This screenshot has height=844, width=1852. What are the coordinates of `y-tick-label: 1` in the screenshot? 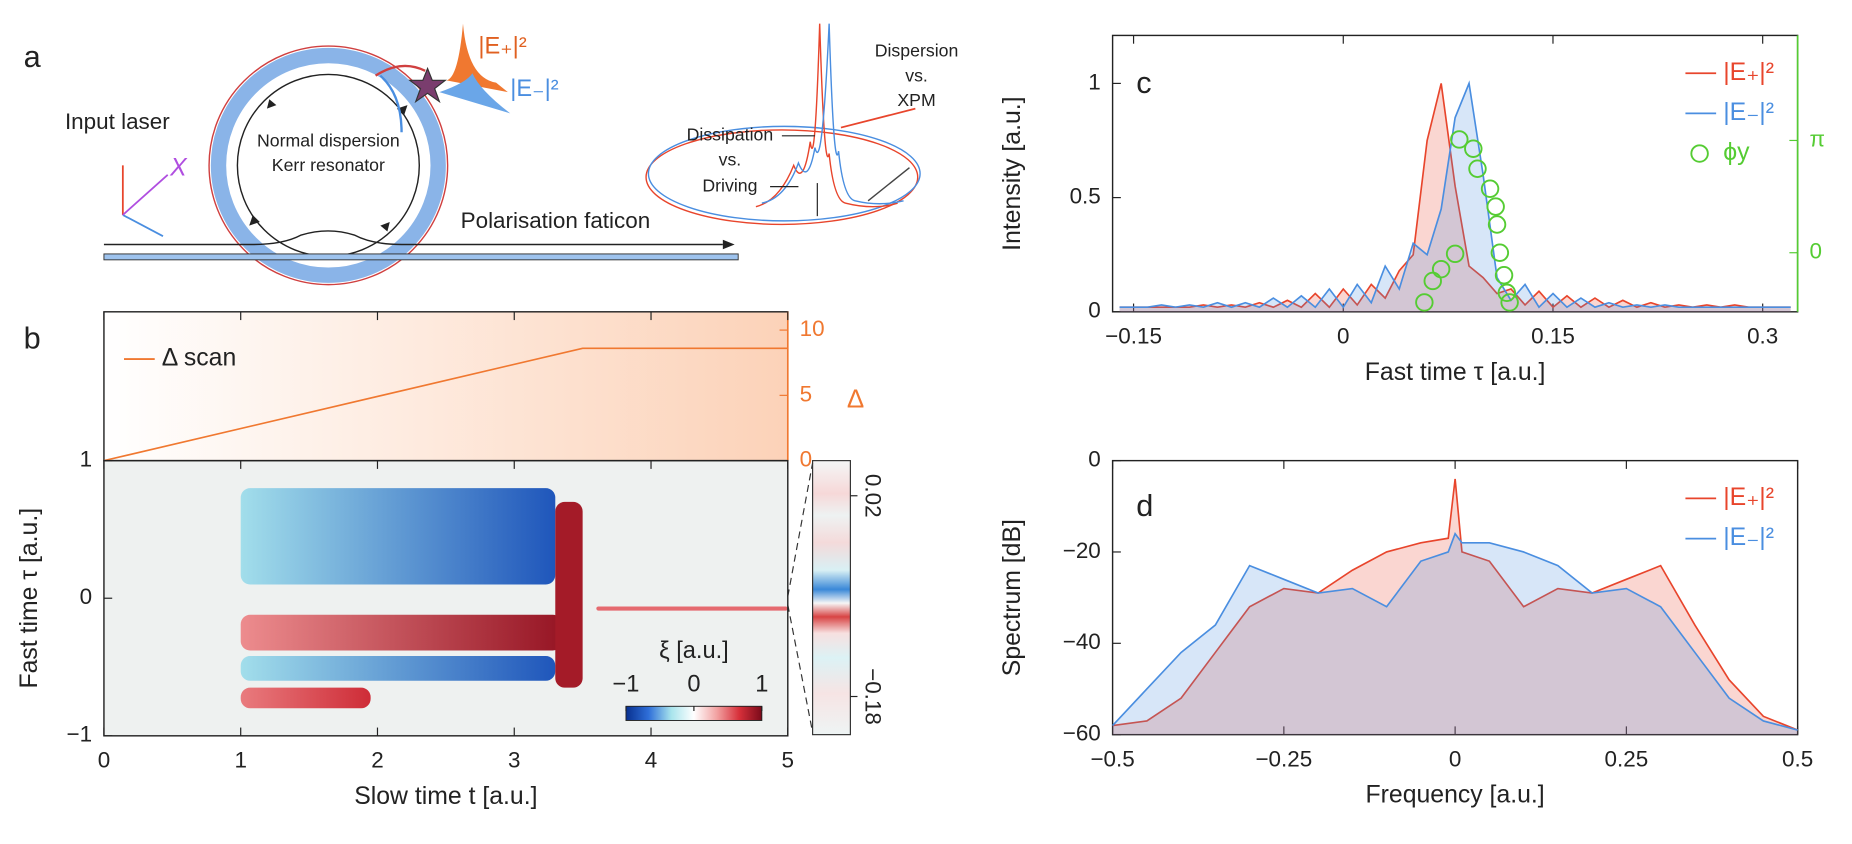 It's located at (86, 459).